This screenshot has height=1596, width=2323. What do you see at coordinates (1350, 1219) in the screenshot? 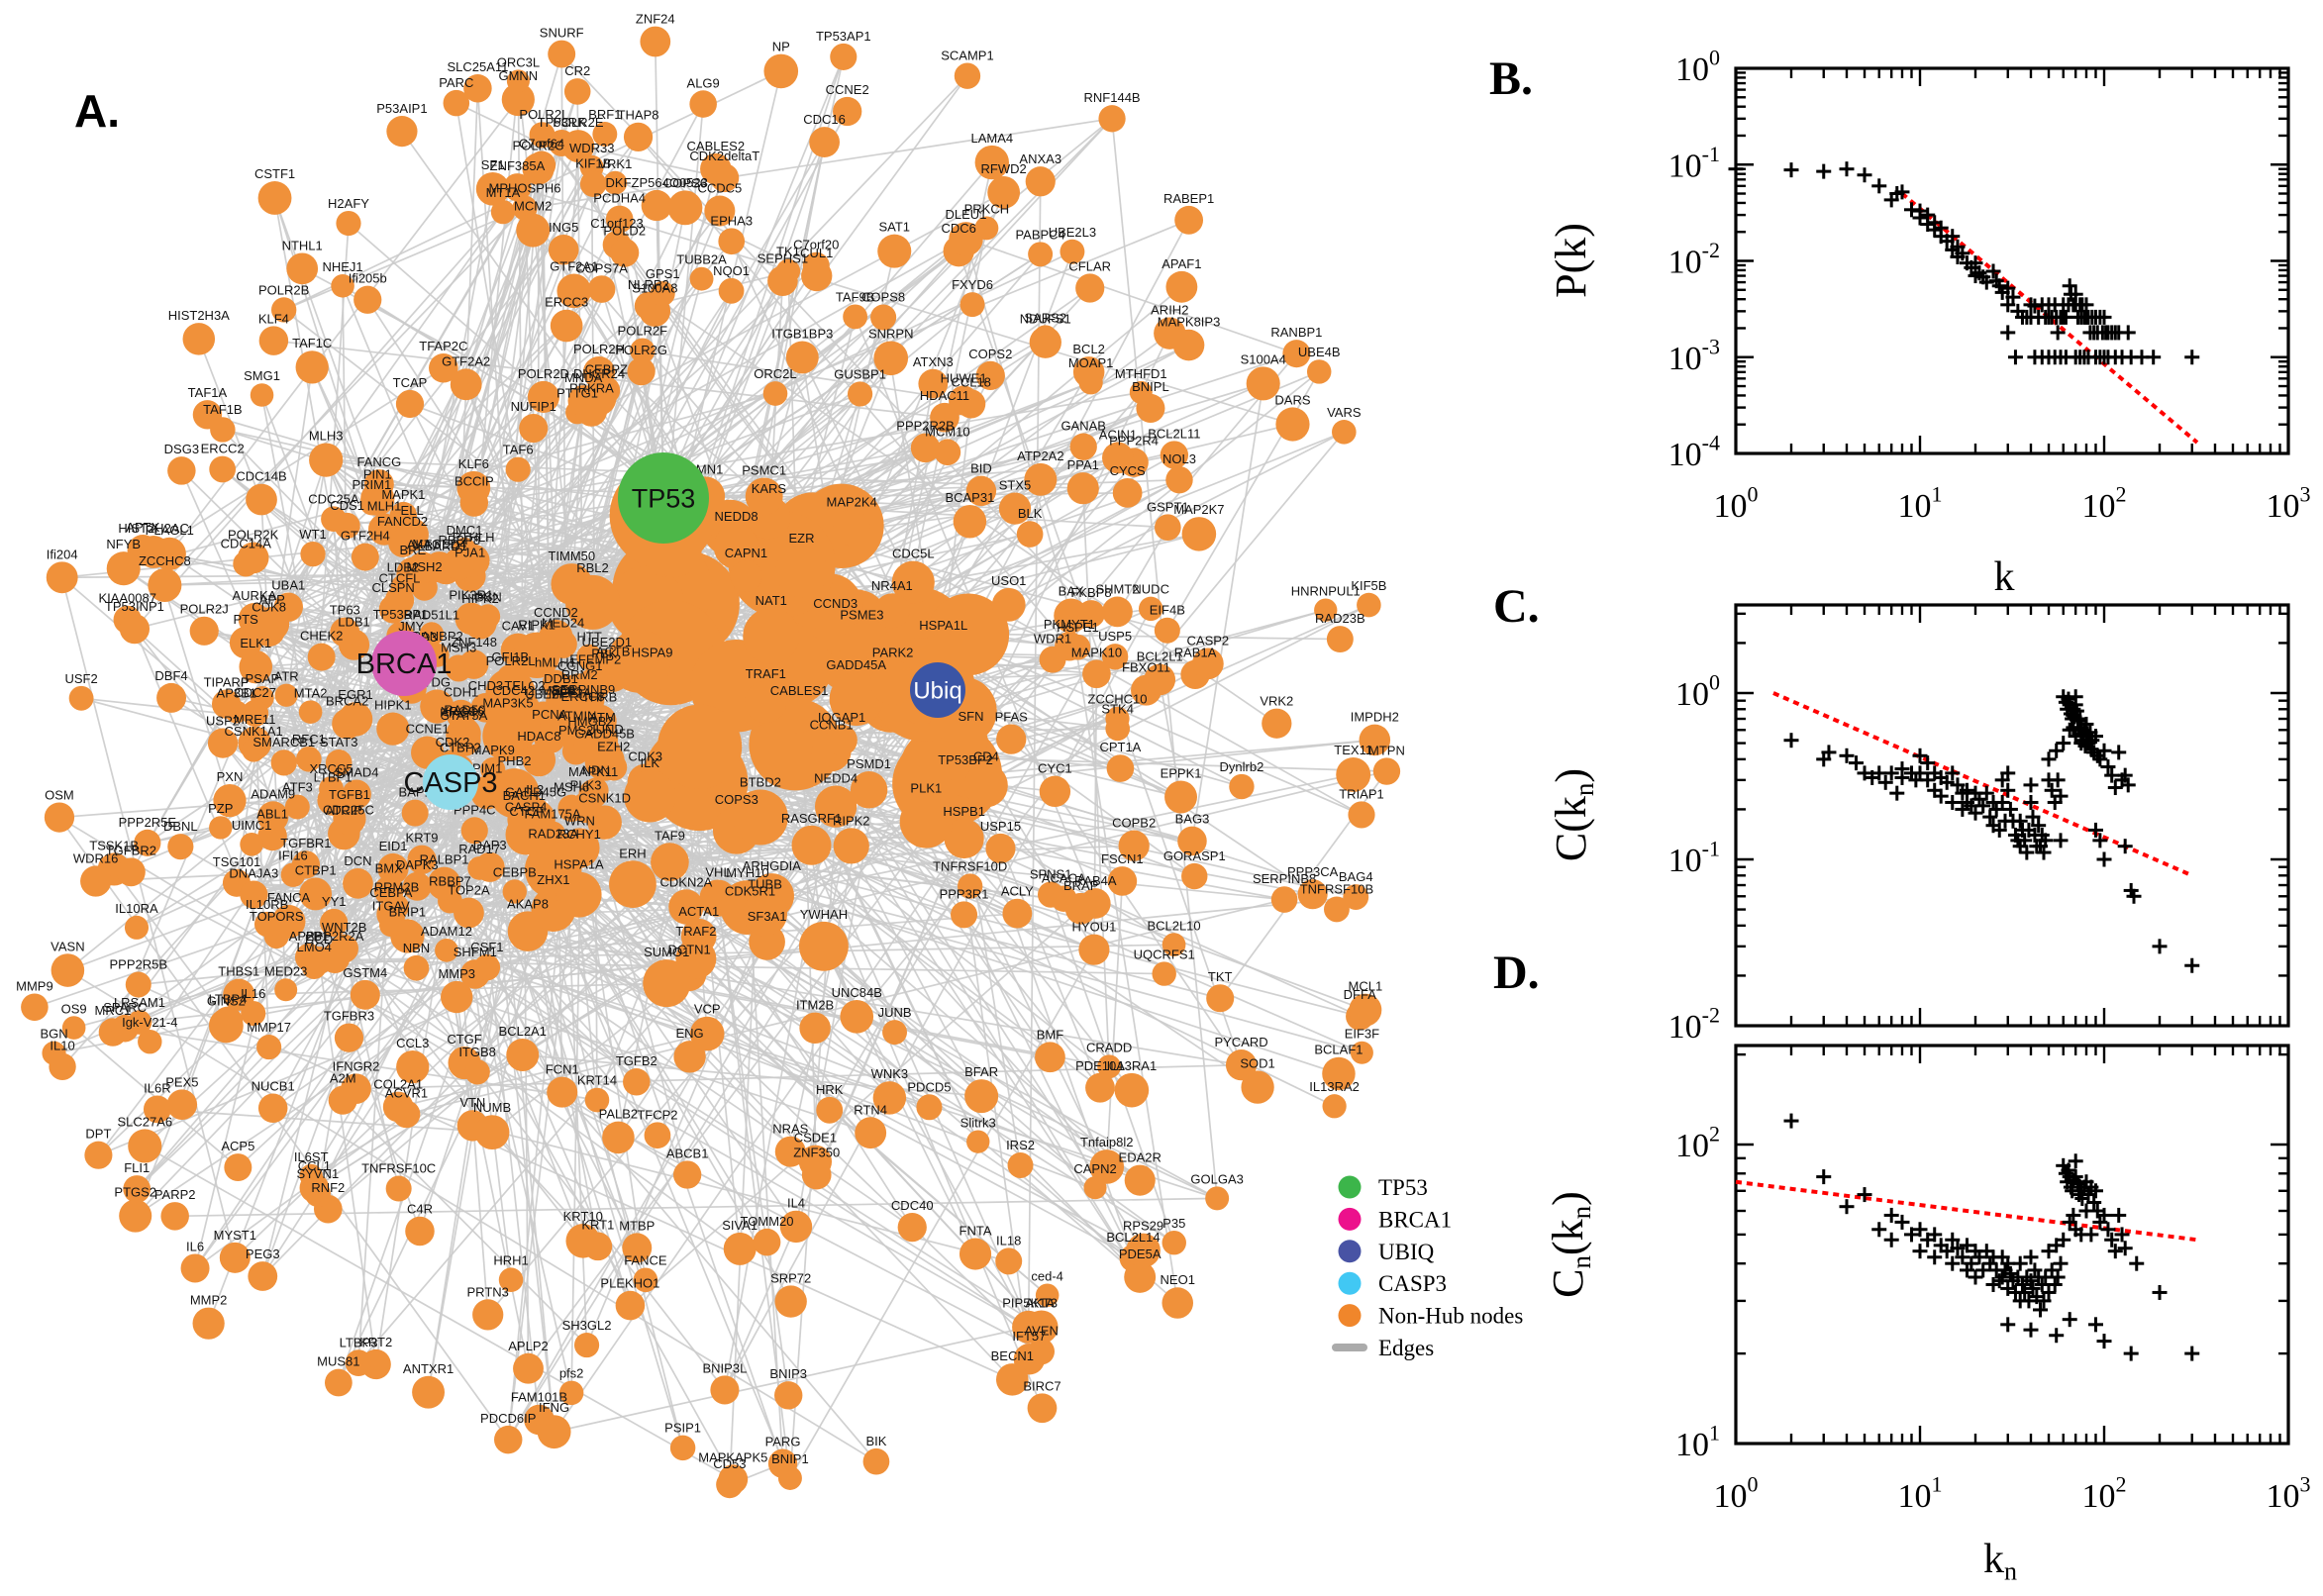
I see `legend-dot-brca1` at bounding box center [1350, 1219].